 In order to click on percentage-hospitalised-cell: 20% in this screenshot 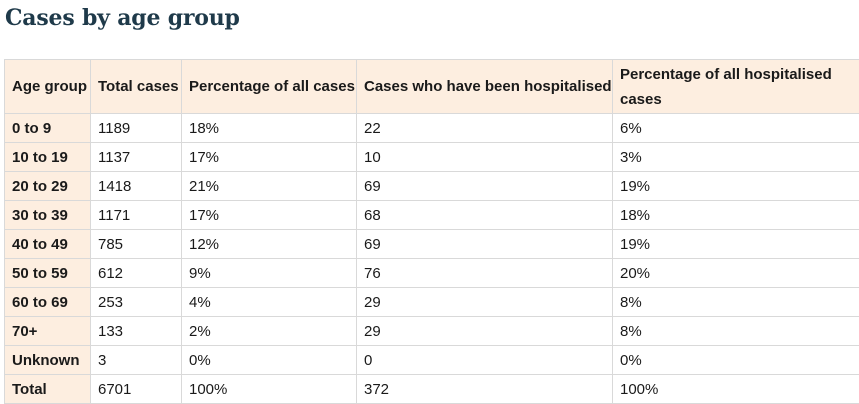, I will do `click(736, 273)`.